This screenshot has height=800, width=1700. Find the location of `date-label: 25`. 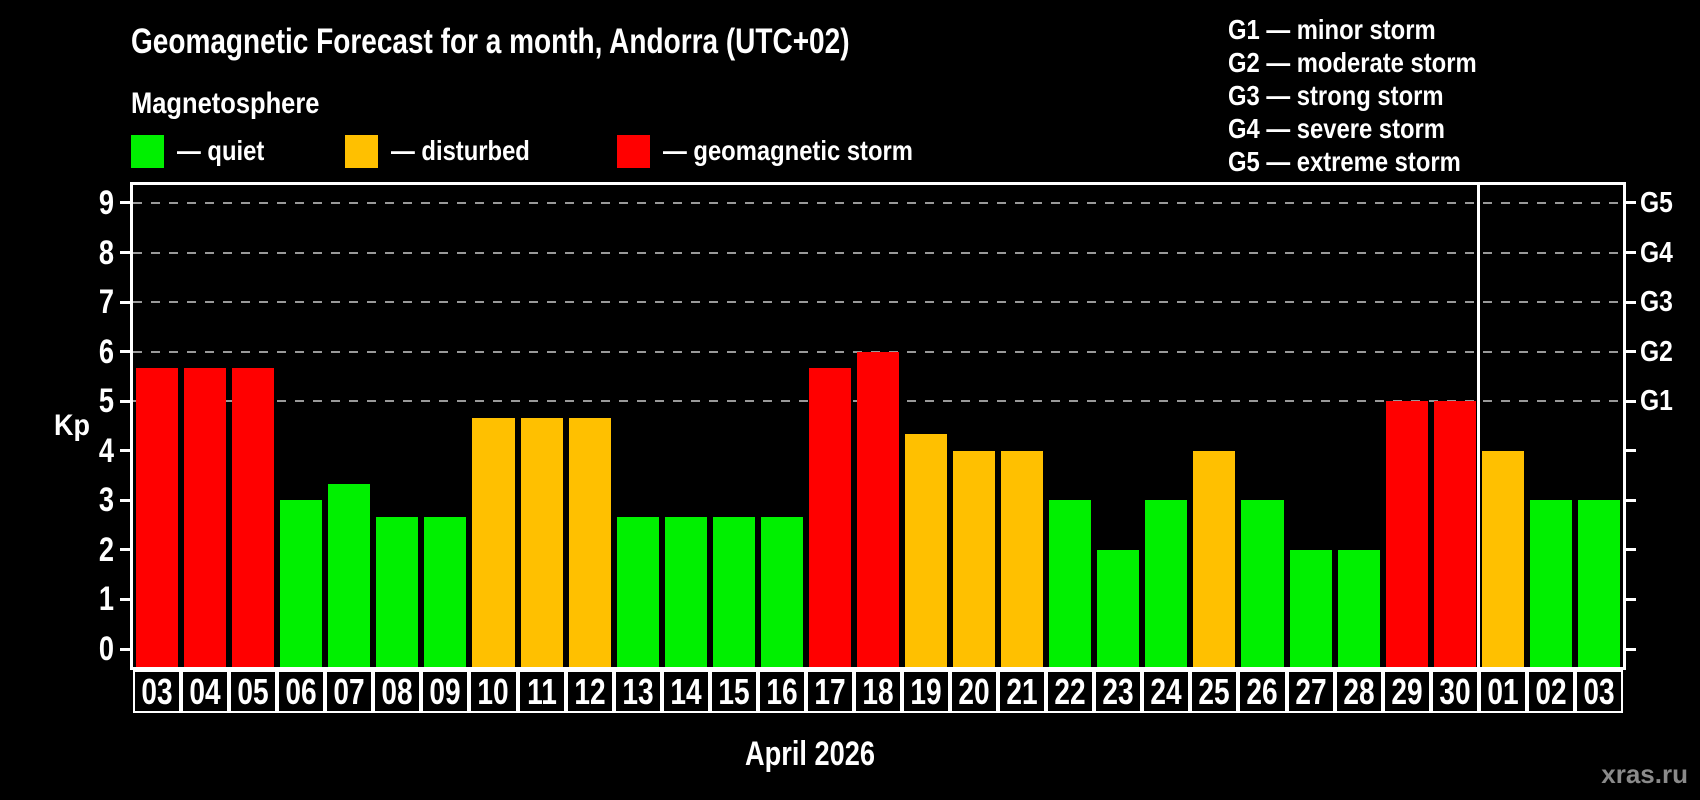

date-label: 25 is located at coordinates (1214, 691).